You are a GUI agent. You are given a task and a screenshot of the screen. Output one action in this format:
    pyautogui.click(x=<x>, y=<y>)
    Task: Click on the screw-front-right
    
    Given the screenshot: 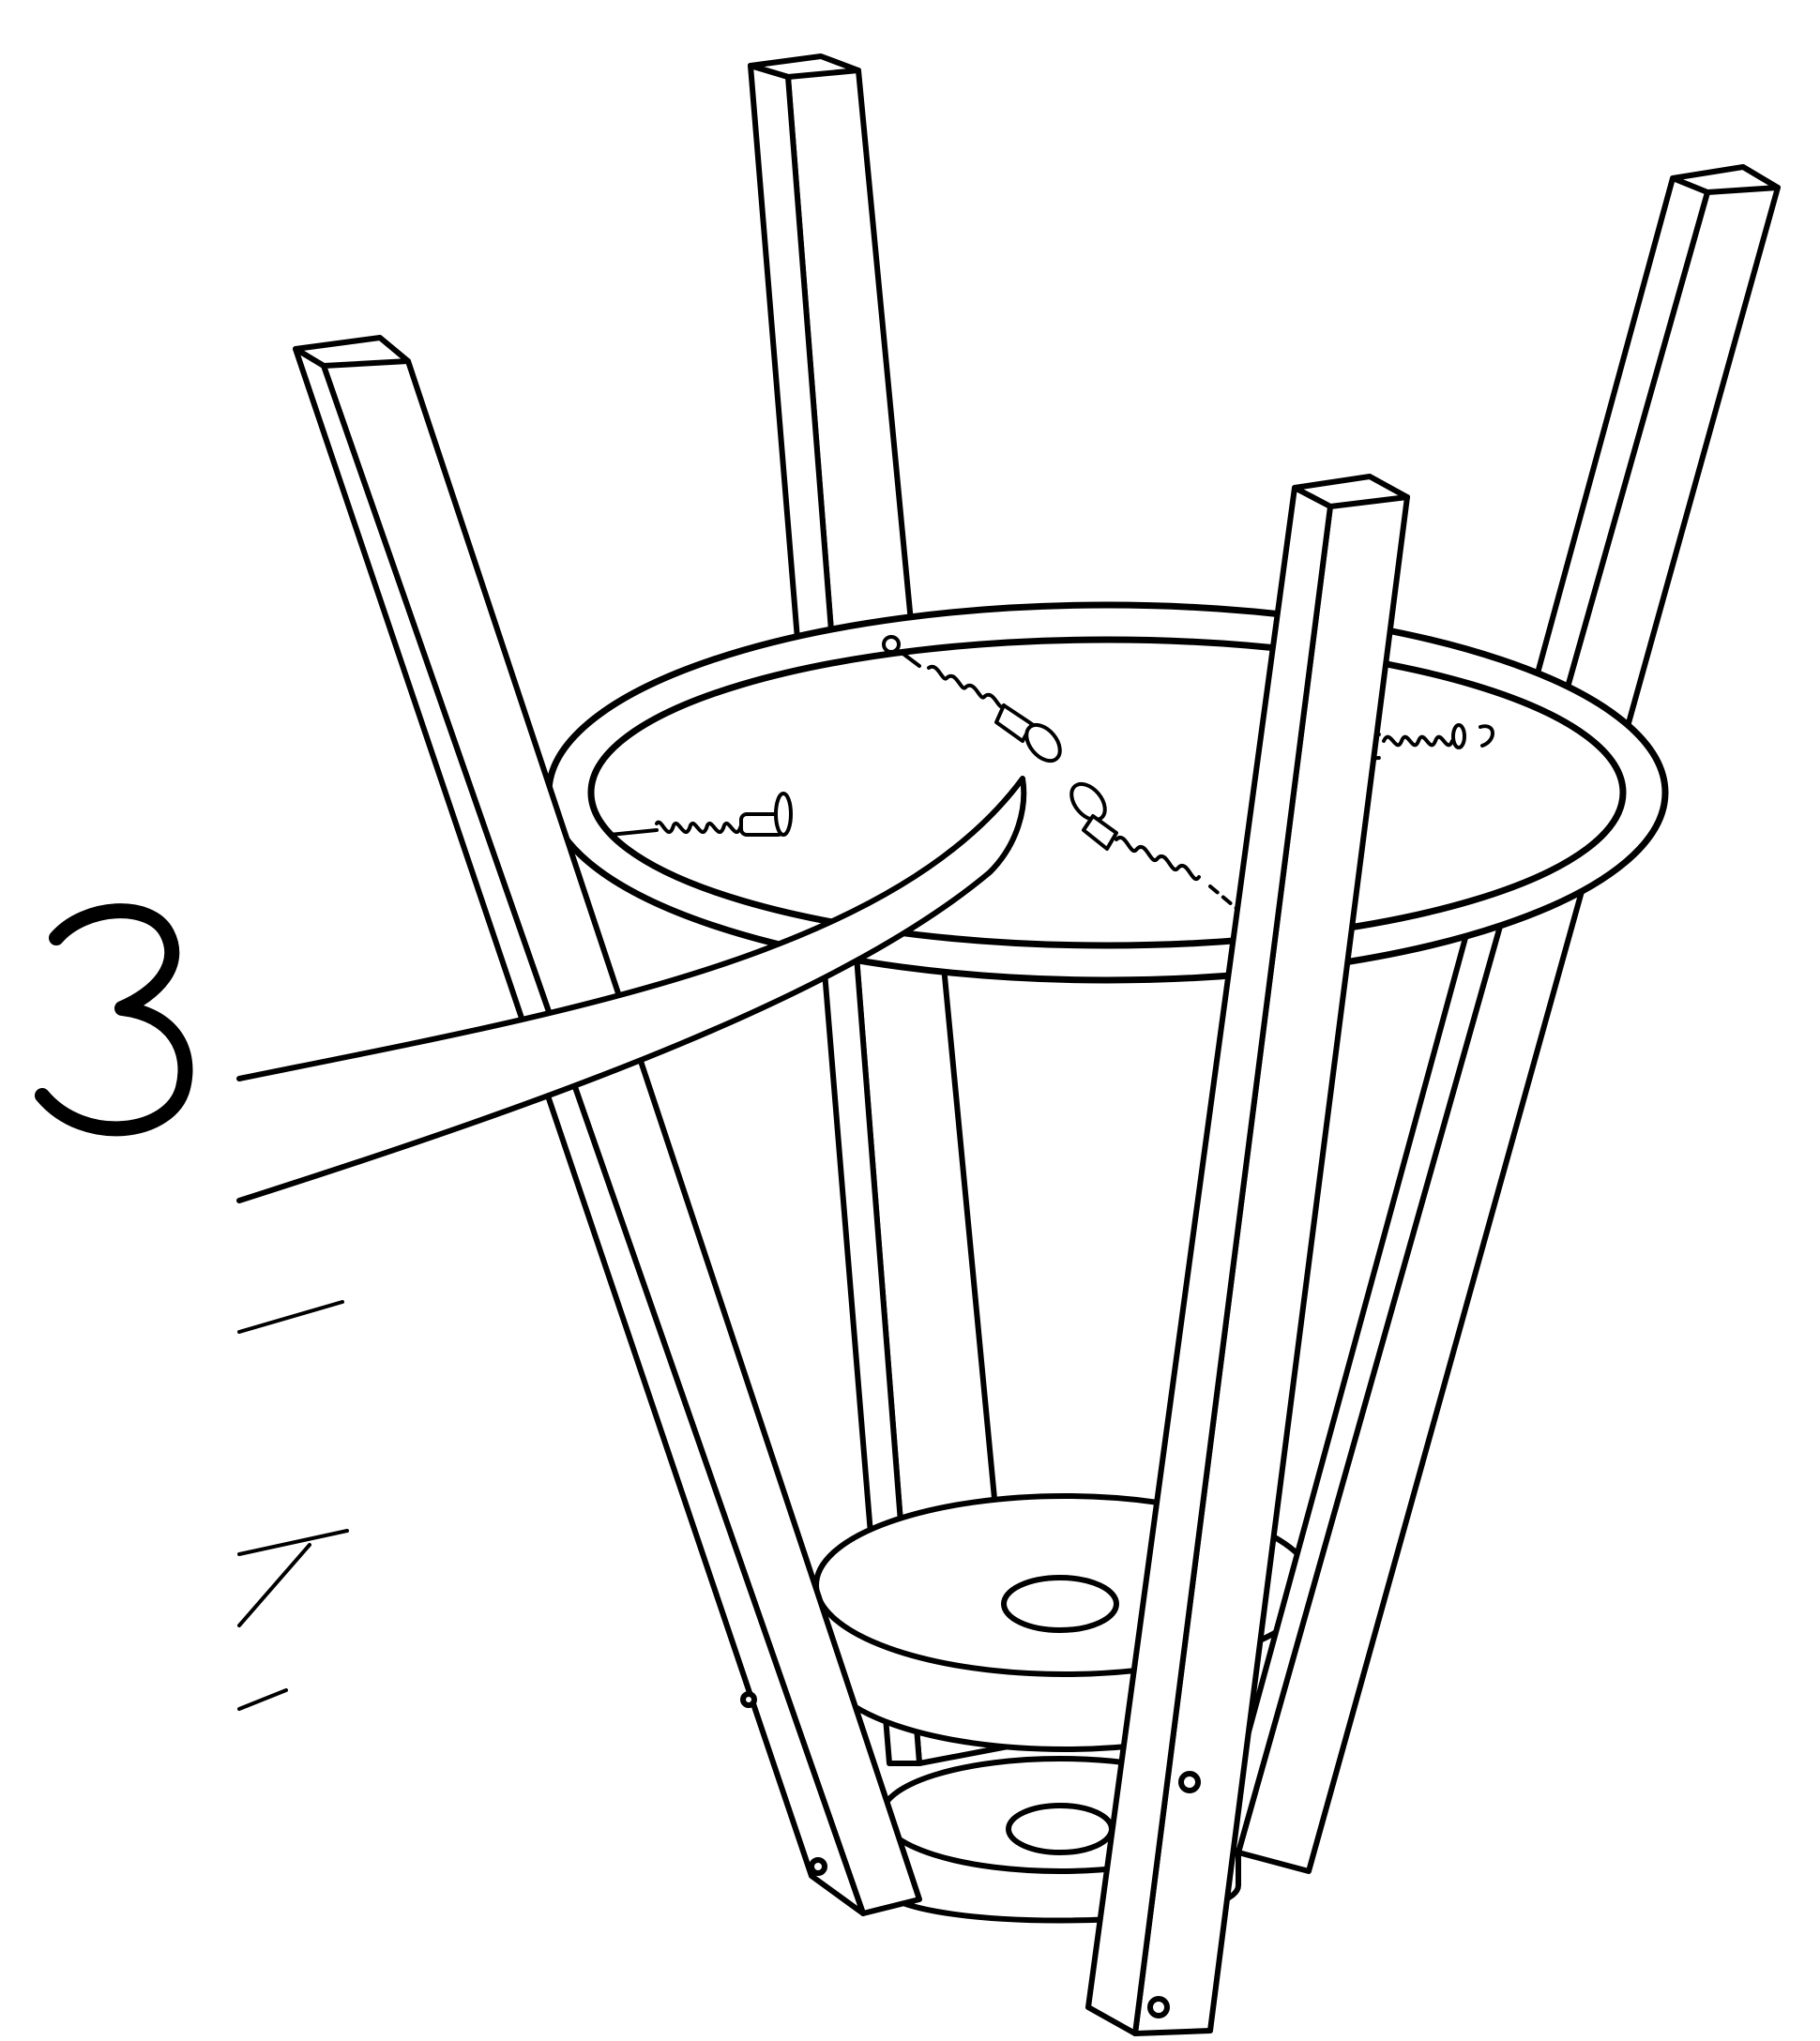 What is the action you would take?
    pyautogui.click(x=1154, y=847)
    